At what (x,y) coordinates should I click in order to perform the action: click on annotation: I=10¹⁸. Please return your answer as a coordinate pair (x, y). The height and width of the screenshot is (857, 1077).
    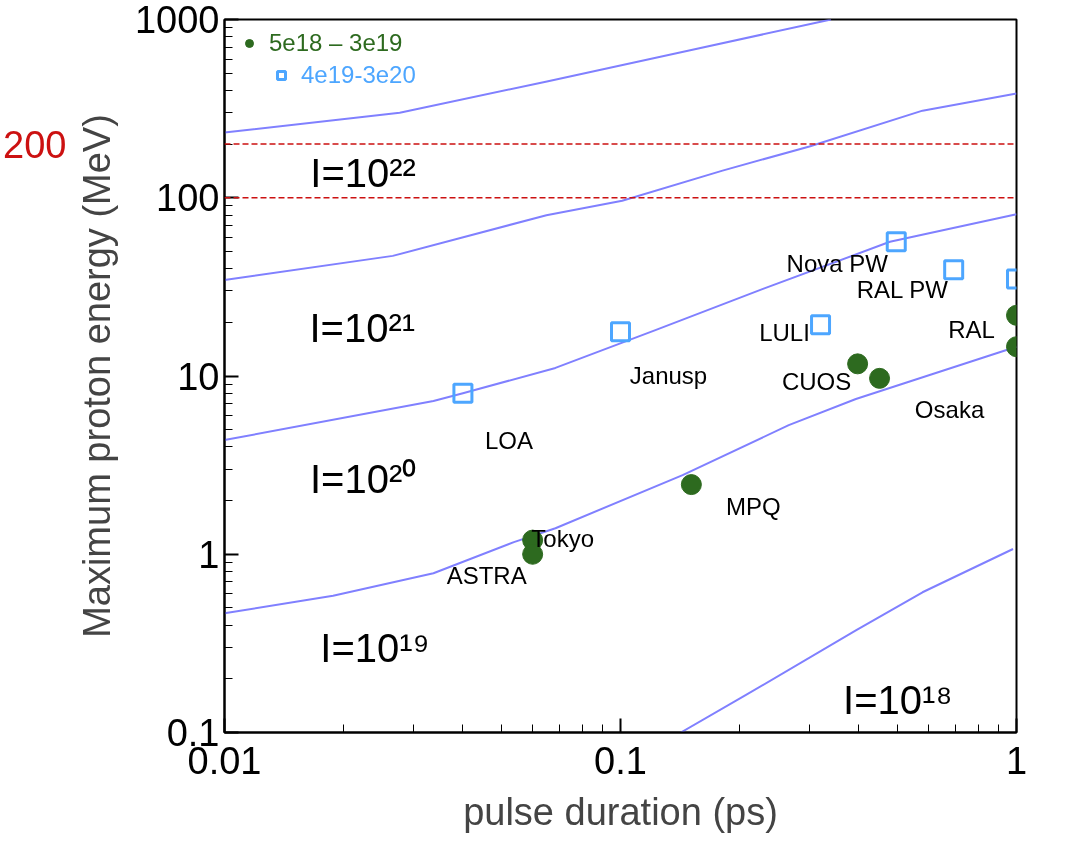
    Looking at the image, I should click on (898, 699).